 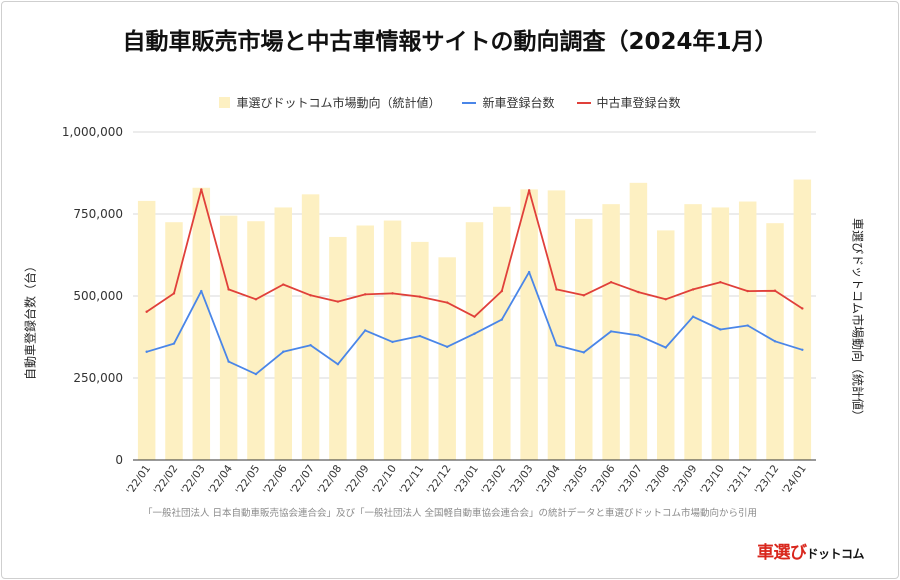 What do you see at coordinates (685, 480) in the screenshot?
I see `x-tick-label: '23/09` at bounding box center [685, 480].